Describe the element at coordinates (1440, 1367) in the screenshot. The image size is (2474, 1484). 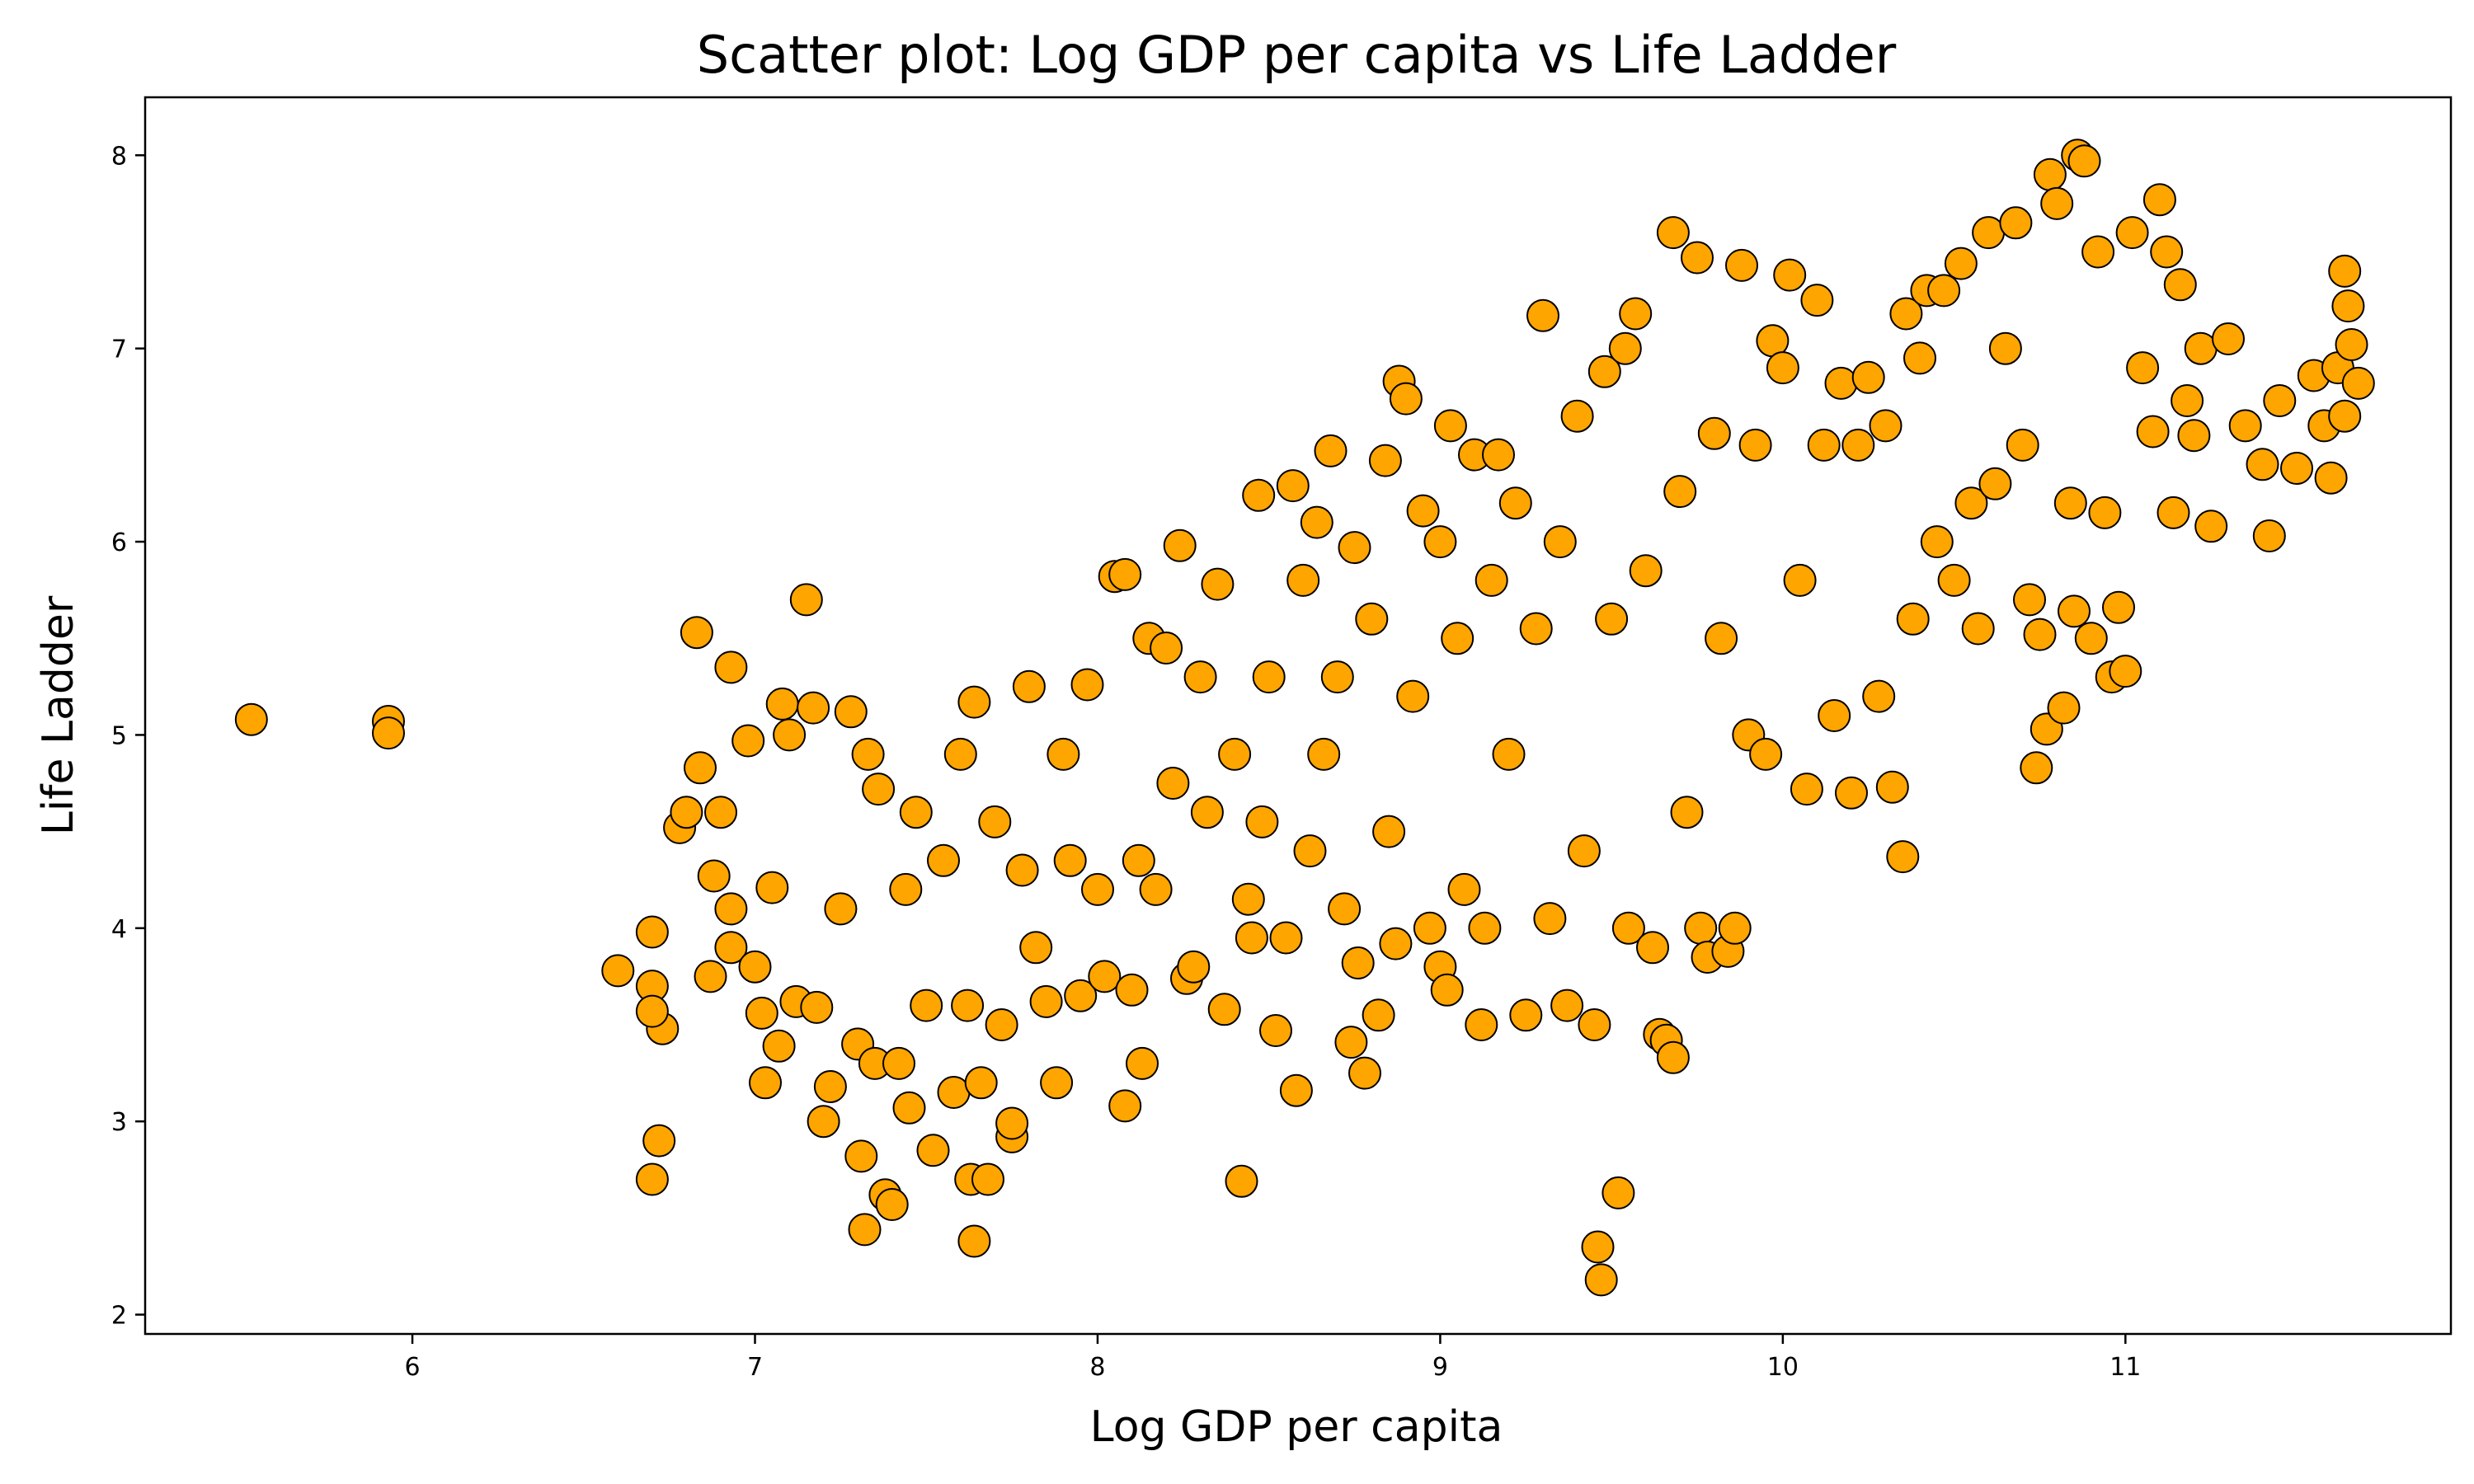
I see `x-tick-label: 9` at that location.